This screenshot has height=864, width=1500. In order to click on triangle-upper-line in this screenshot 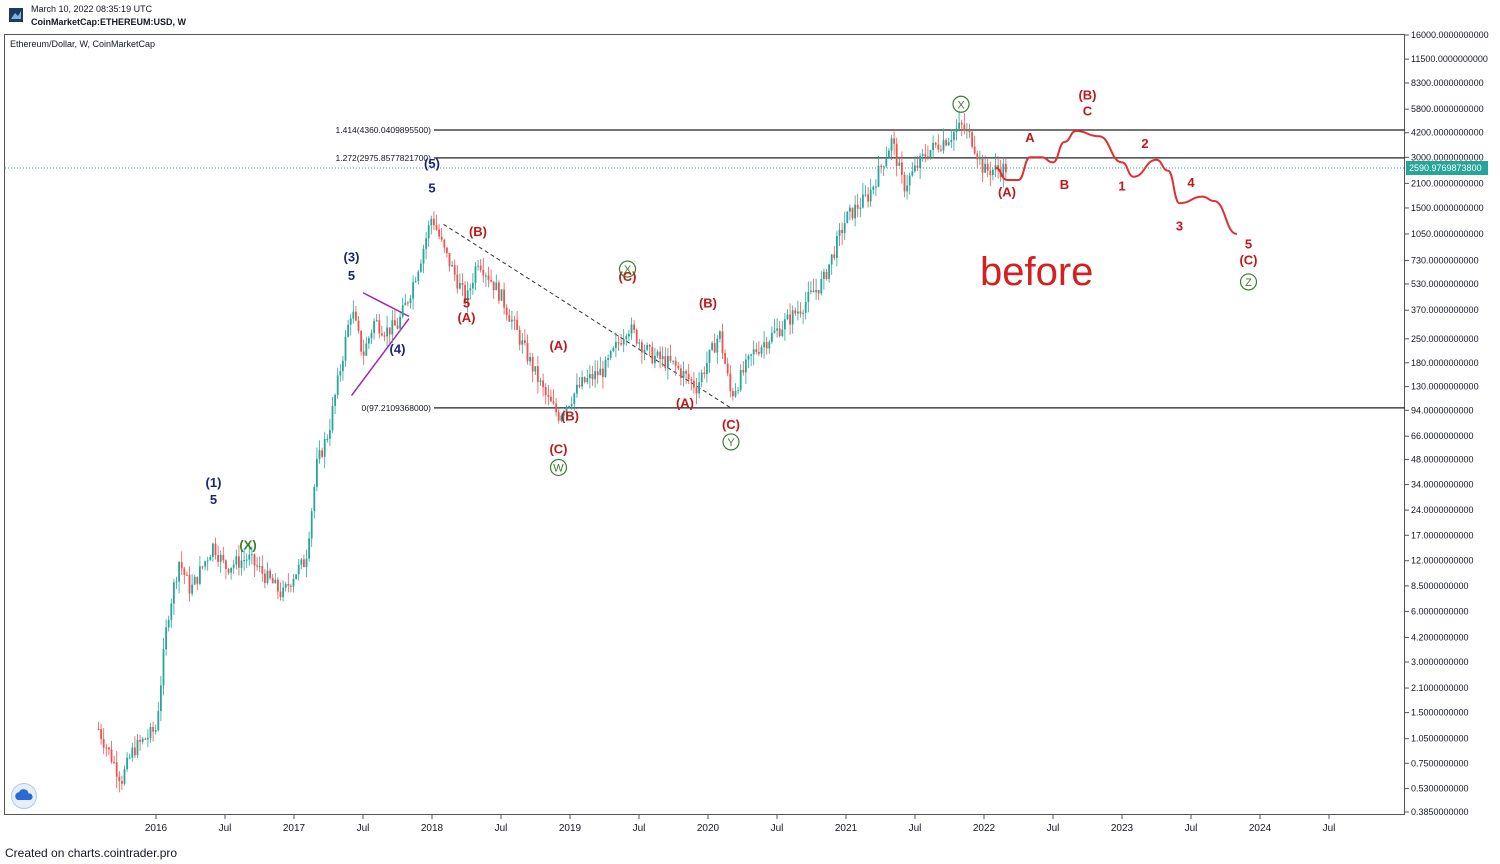, I will do `click(386, 305)`.